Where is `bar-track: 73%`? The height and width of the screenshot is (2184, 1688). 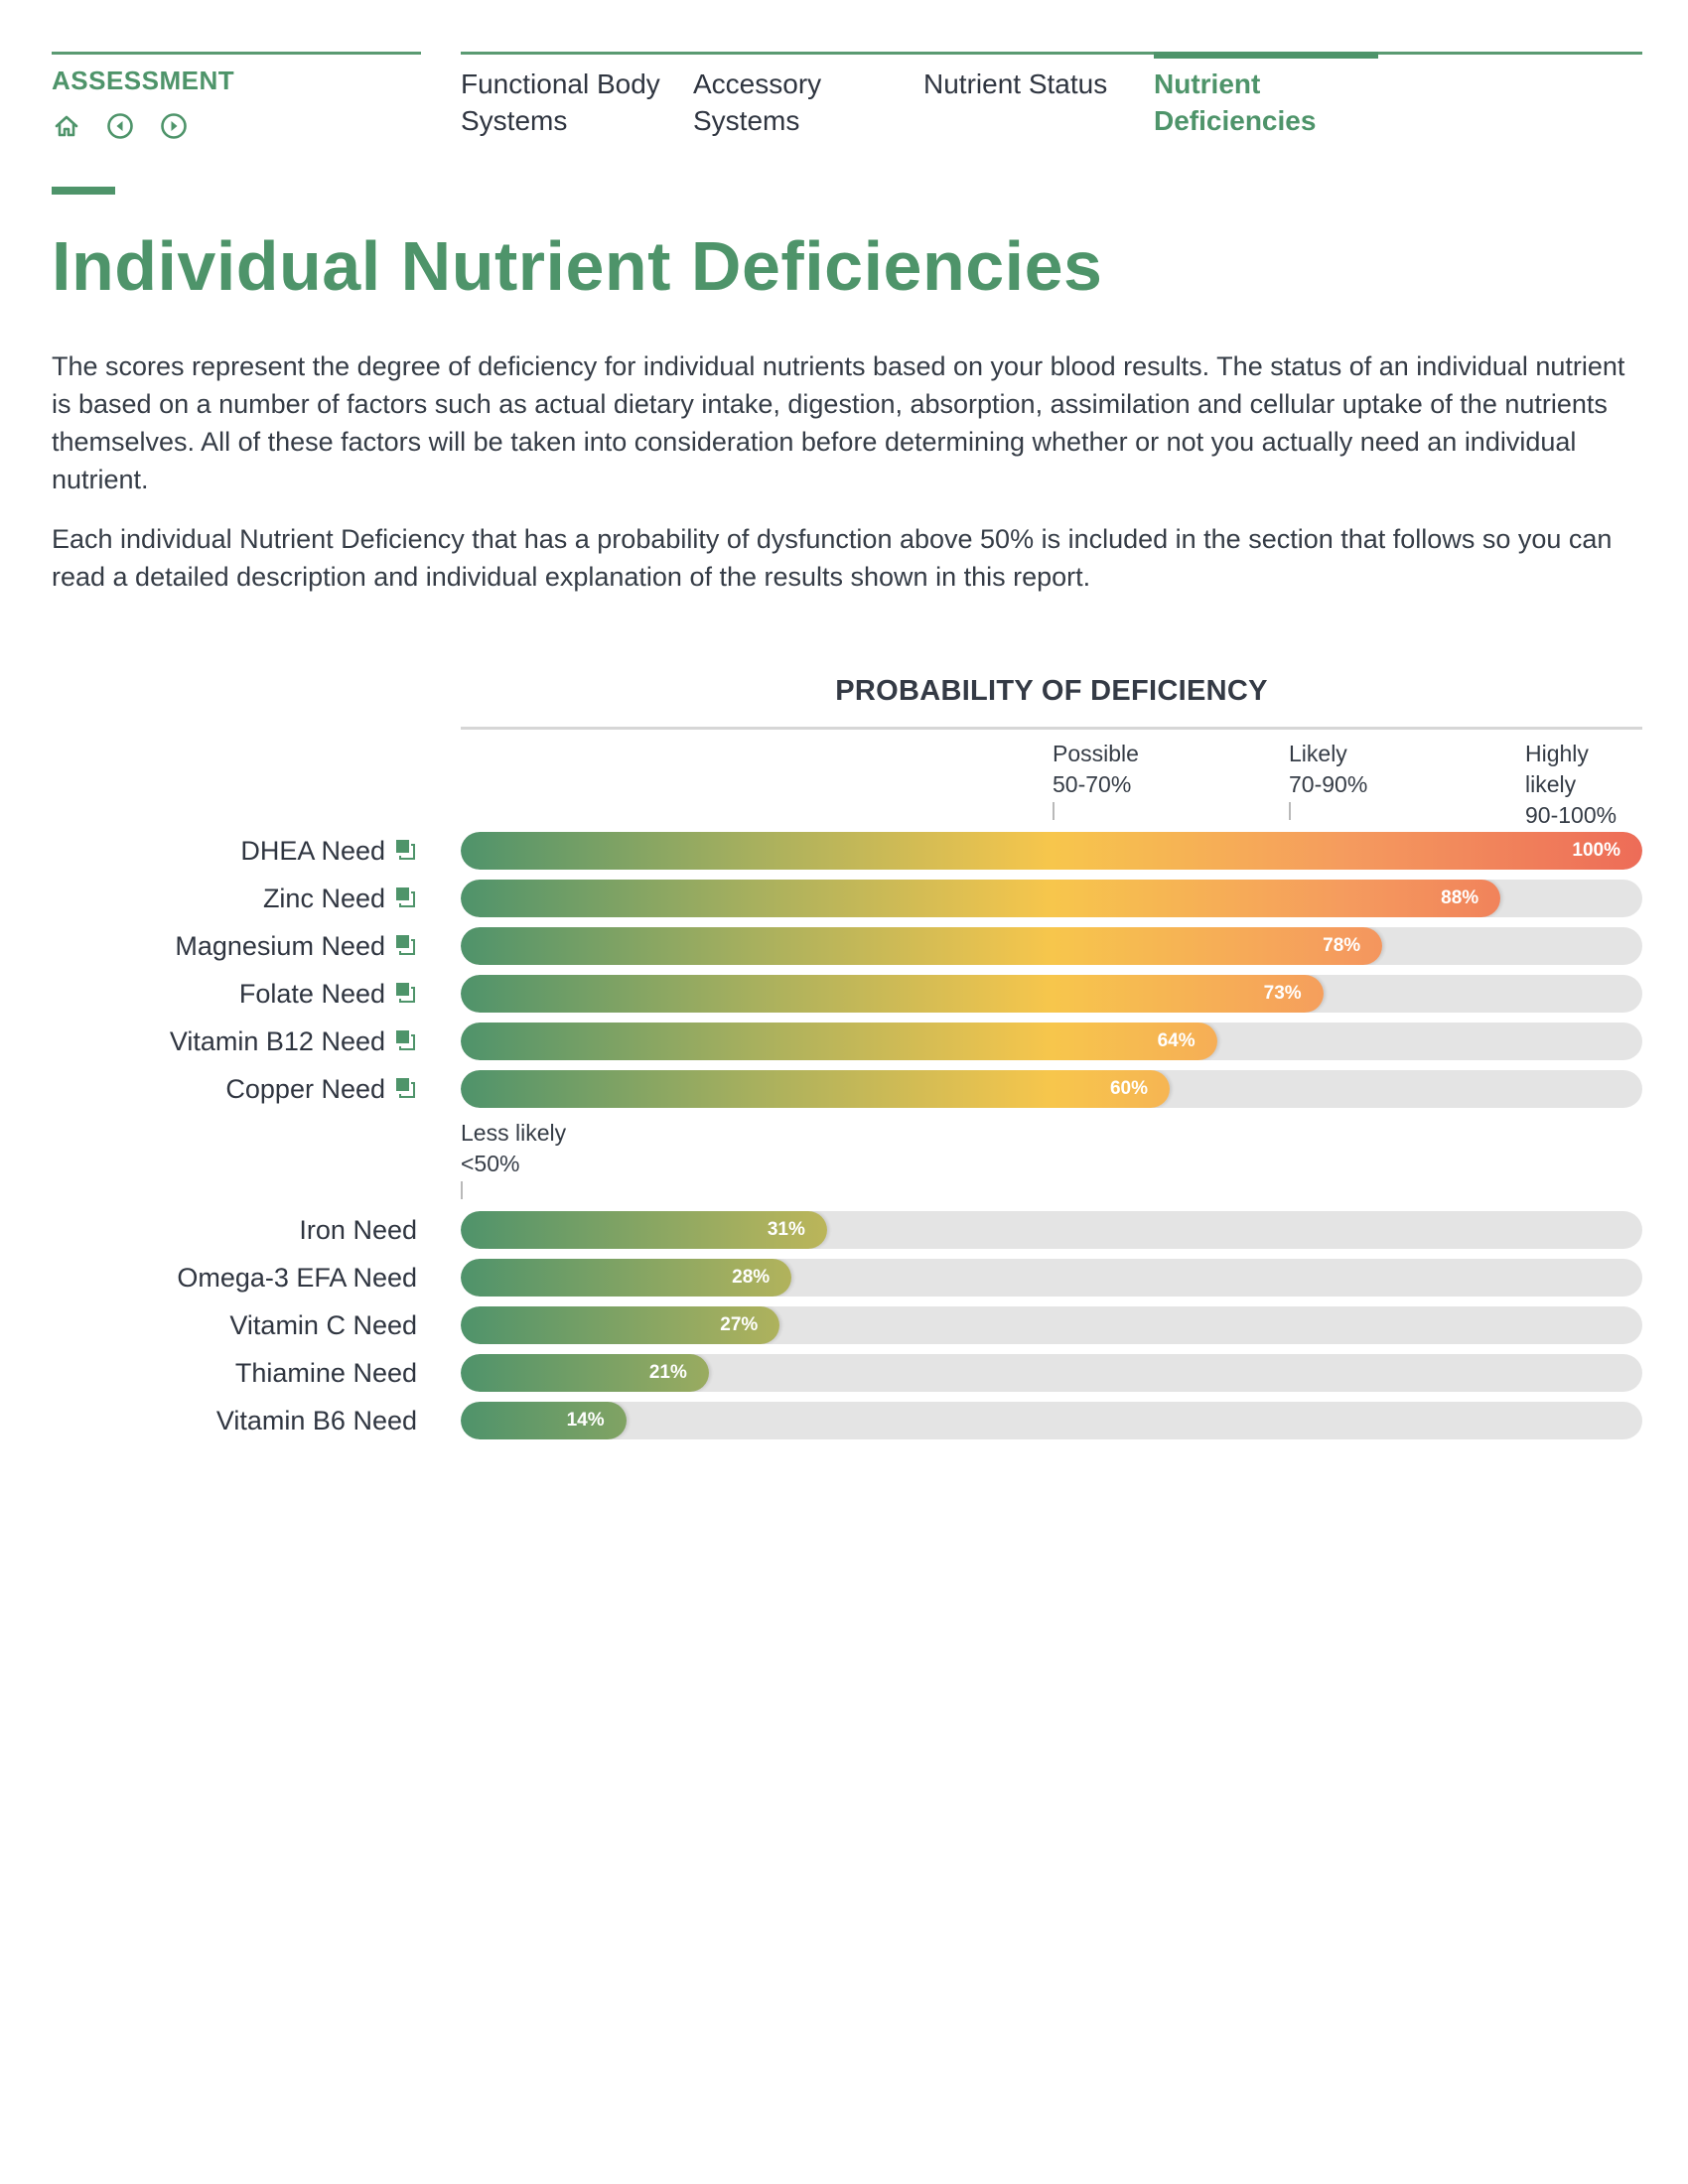 bar-track: 73% is located at coordinates (1051, 994).